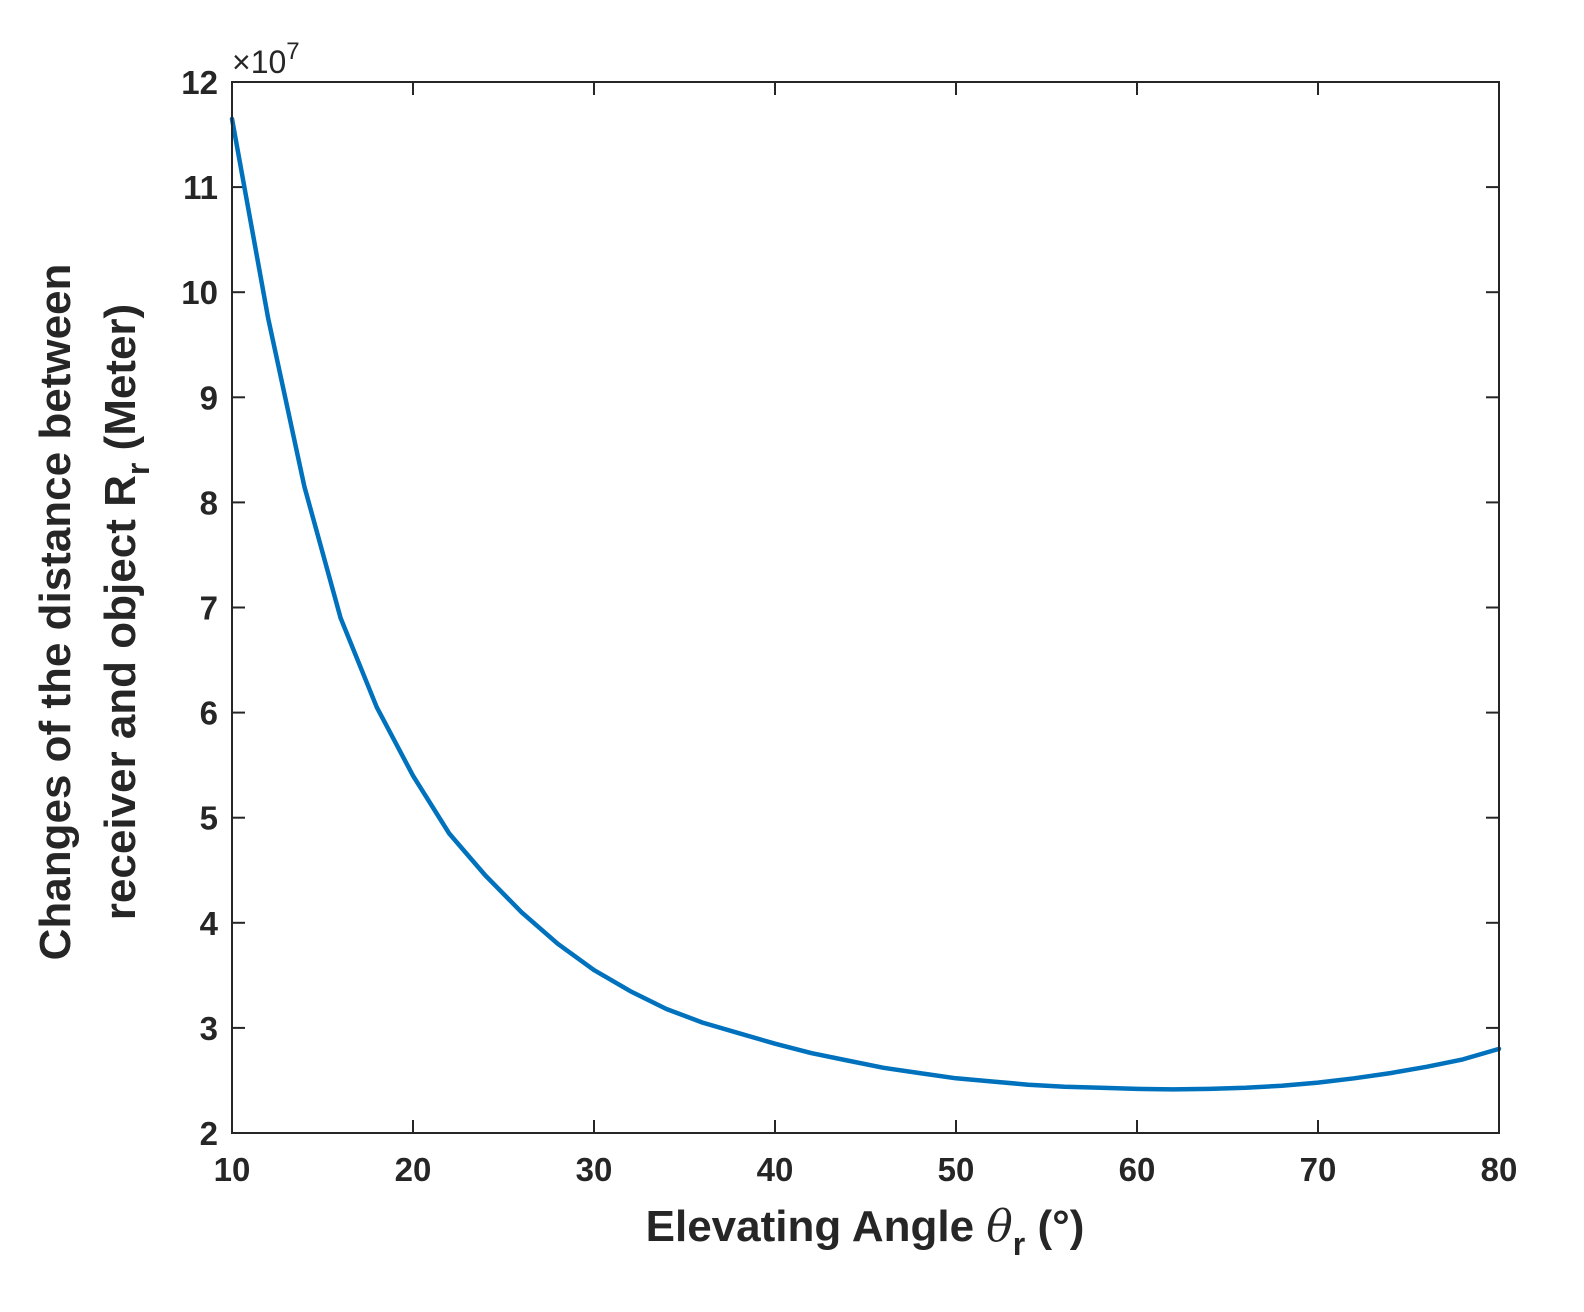  What do you see at coordinates (209, 818) in the screenshot?
I see `y-tick-label: 5` at bounding box center [209, 818].